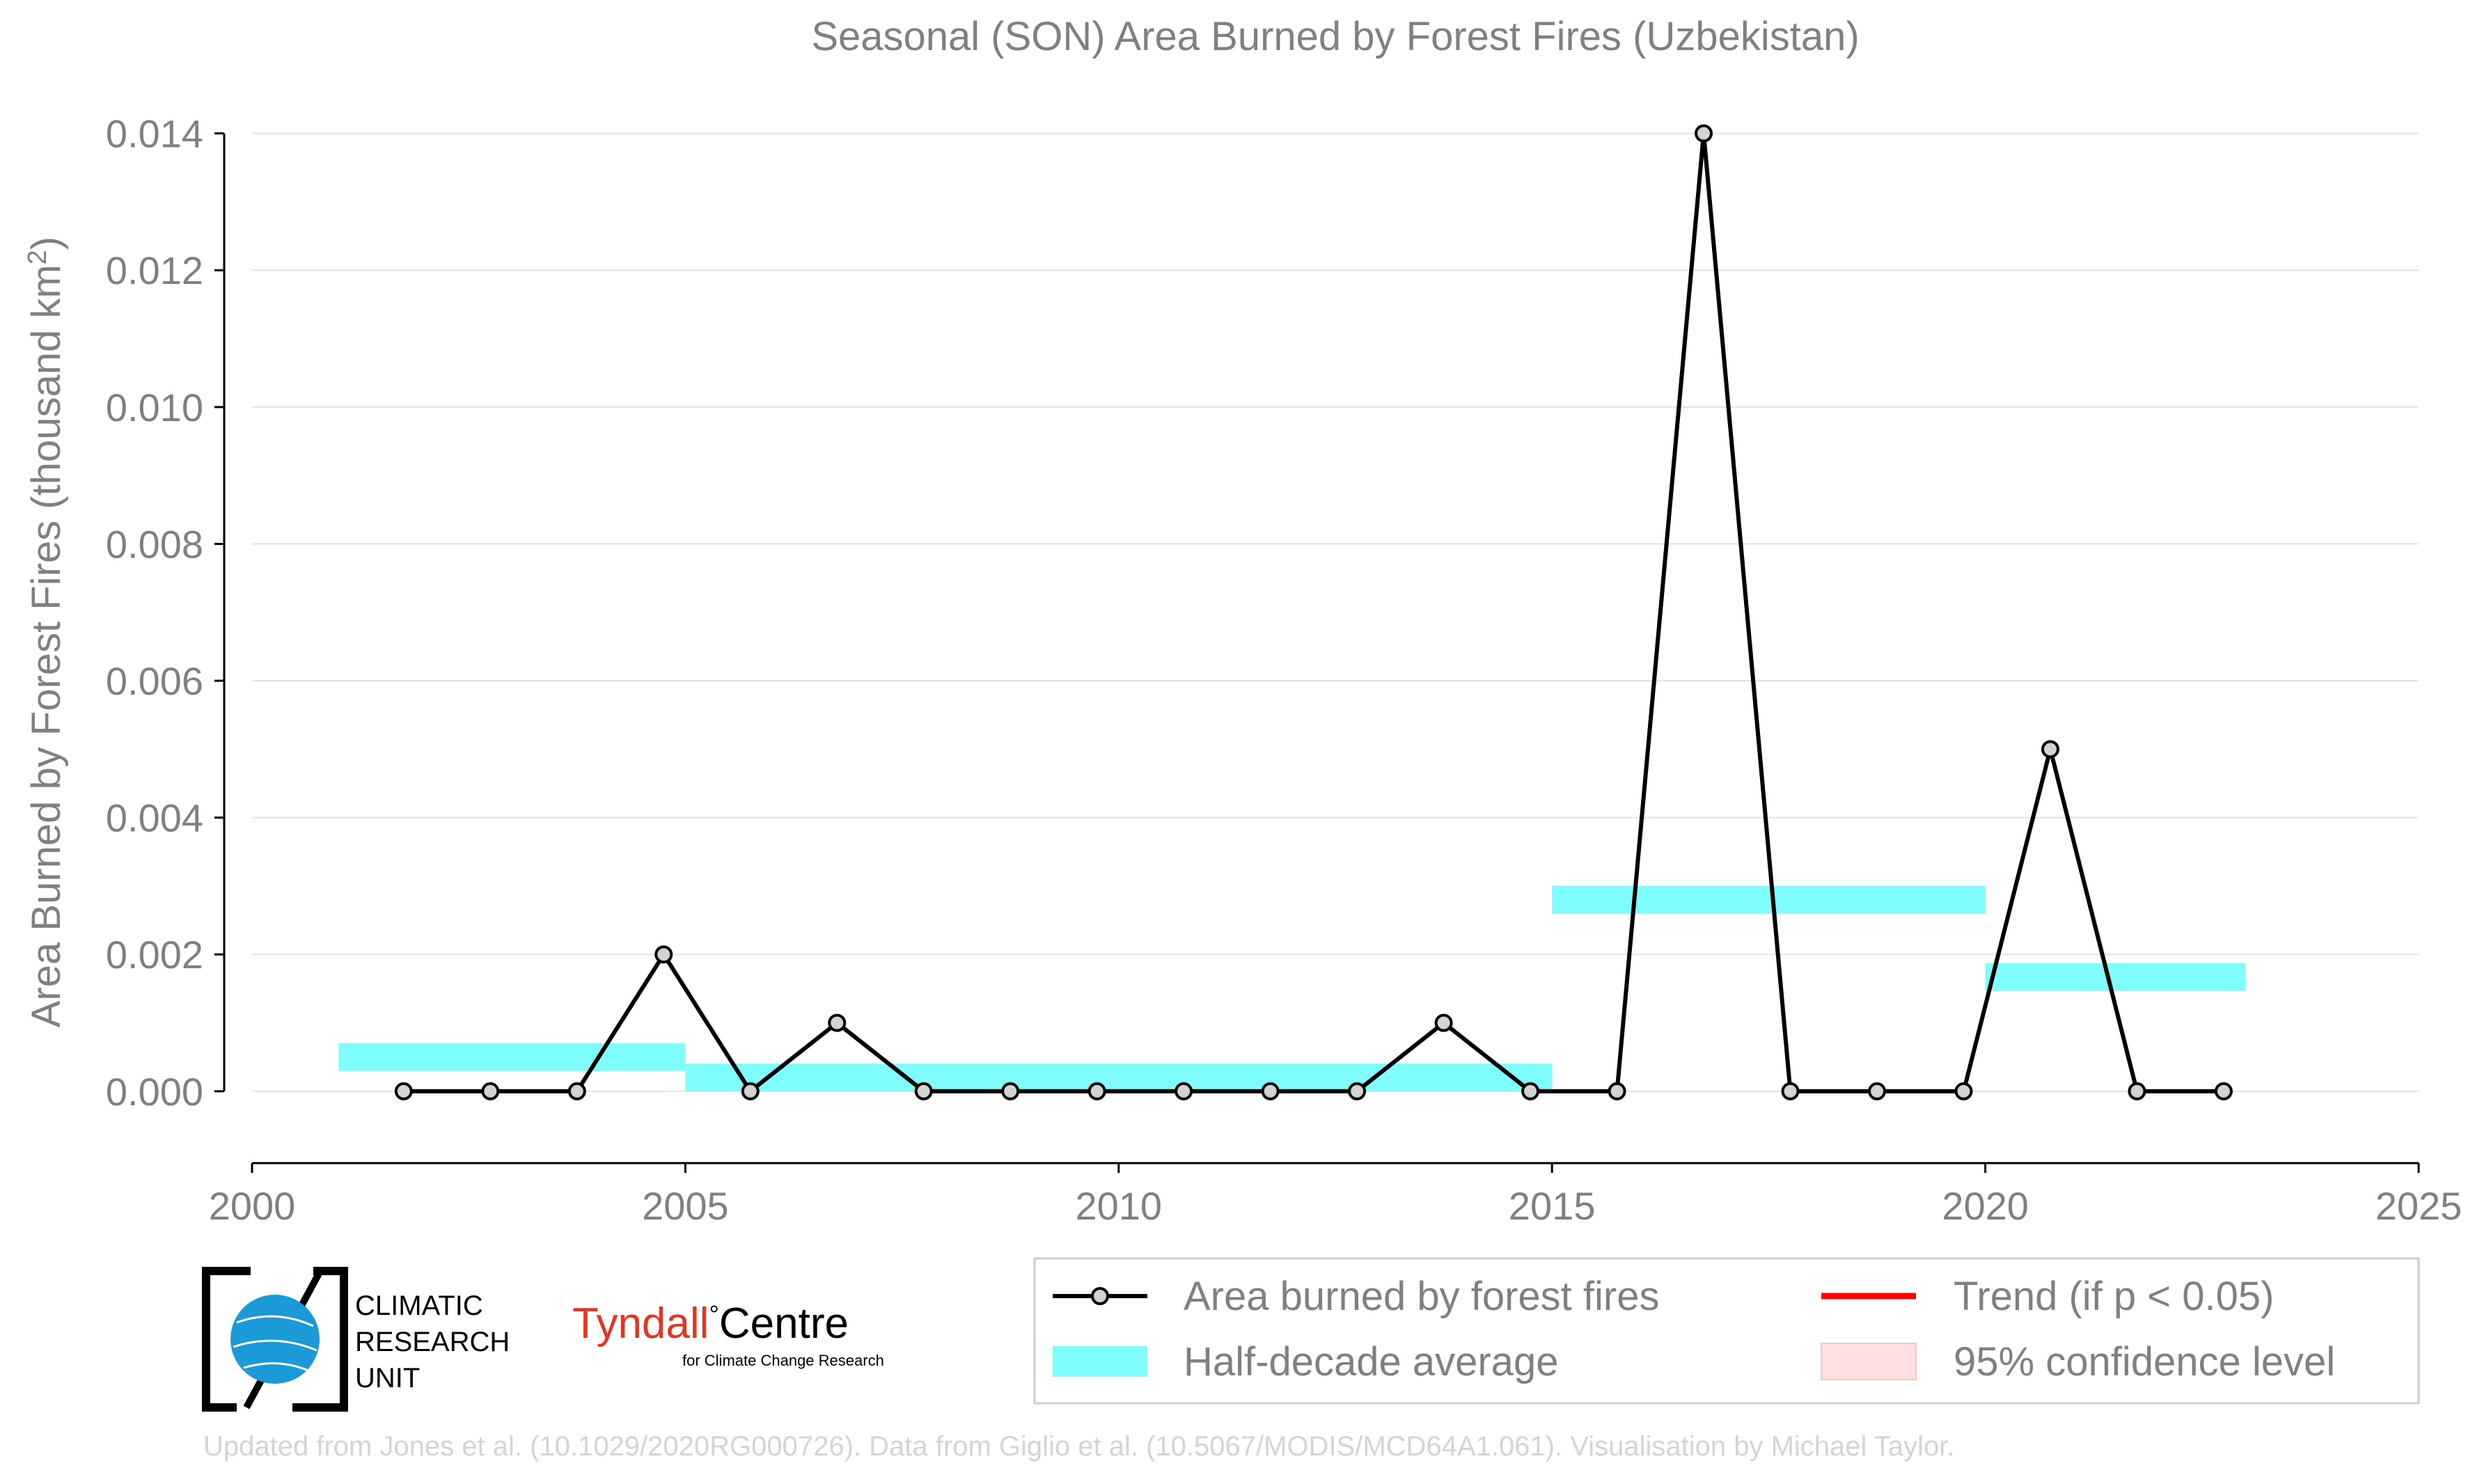 The height and width of the screenshot is (1484, 2482). What do you see at coordinates (1371, 1361) in the screenshot?
I see `legend-label-2: Half-decade average` at bounding box center [1371, 1361].